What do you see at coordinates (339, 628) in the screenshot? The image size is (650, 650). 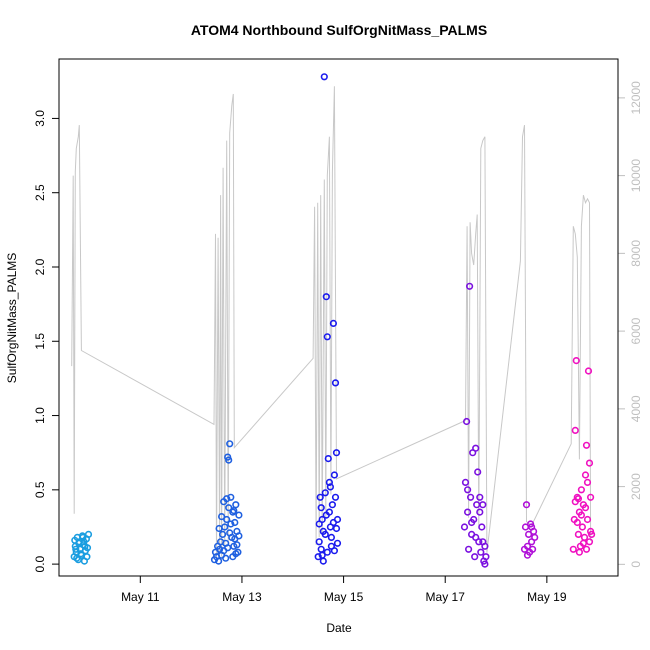 I see `x-axis-label: Date` at bounding box center [339, 628].